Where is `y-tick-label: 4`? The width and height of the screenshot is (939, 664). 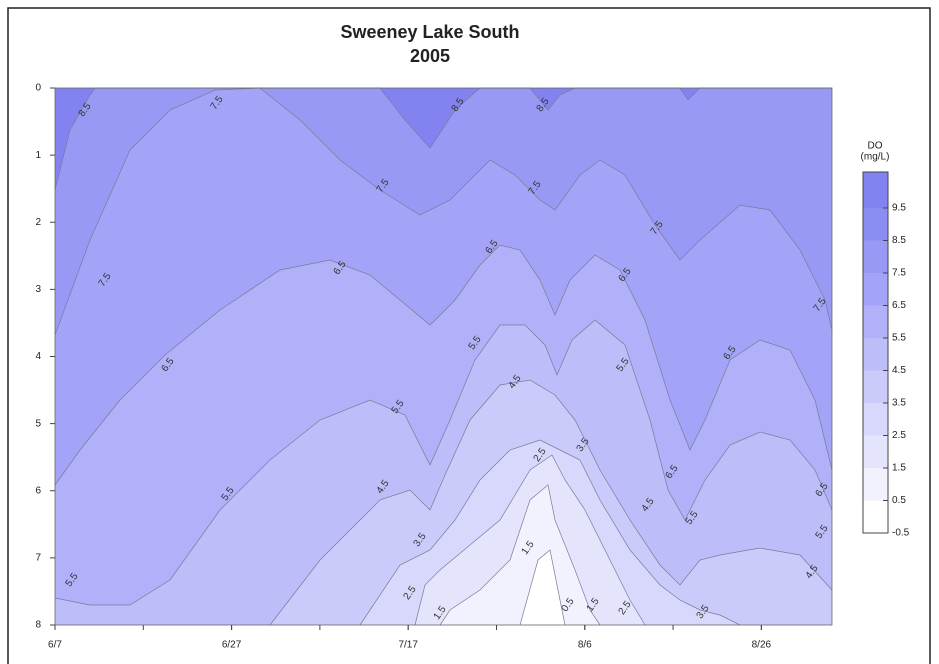
y-tick-label: 4 is located at coordinates (38, 356).